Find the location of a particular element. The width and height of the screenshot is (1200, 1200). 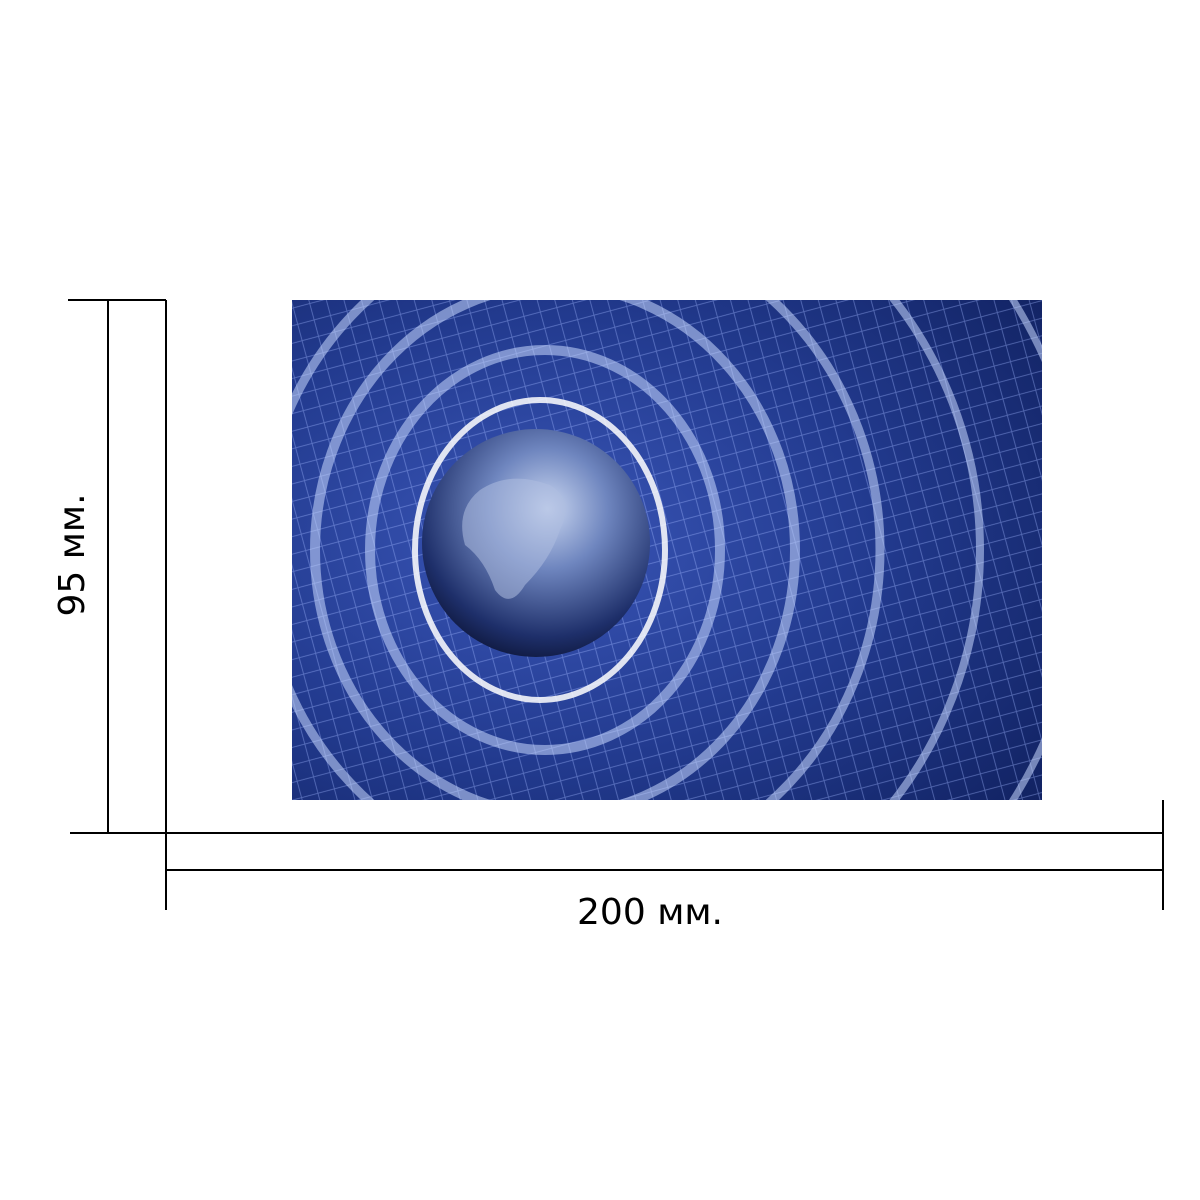

width-label: 200 мм. is located at coordinates (650, 912).